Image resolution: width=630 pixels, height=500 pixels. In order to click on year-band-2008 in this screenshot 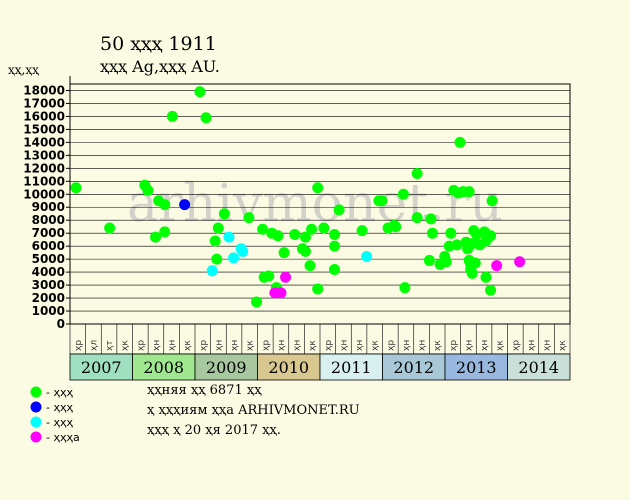, I will do `click(164, 367)`.